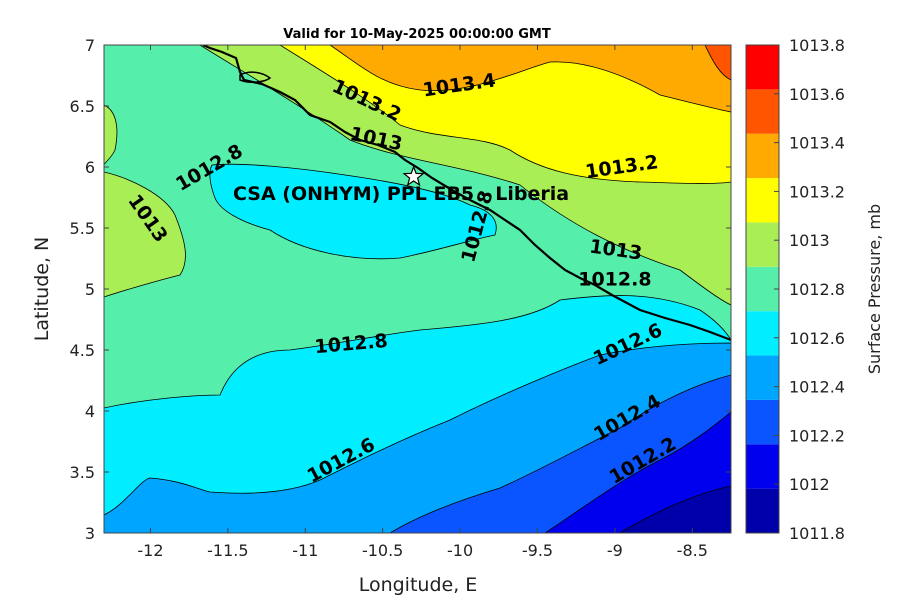 Image resolution: width=900 pixels, height=600 pixels. What do you see at coordinates (417, 34) in the screenshot?
I see `chart-title: Valid for 10-May-2025 00:00:00 GMT` at bounding box center [417, 34].